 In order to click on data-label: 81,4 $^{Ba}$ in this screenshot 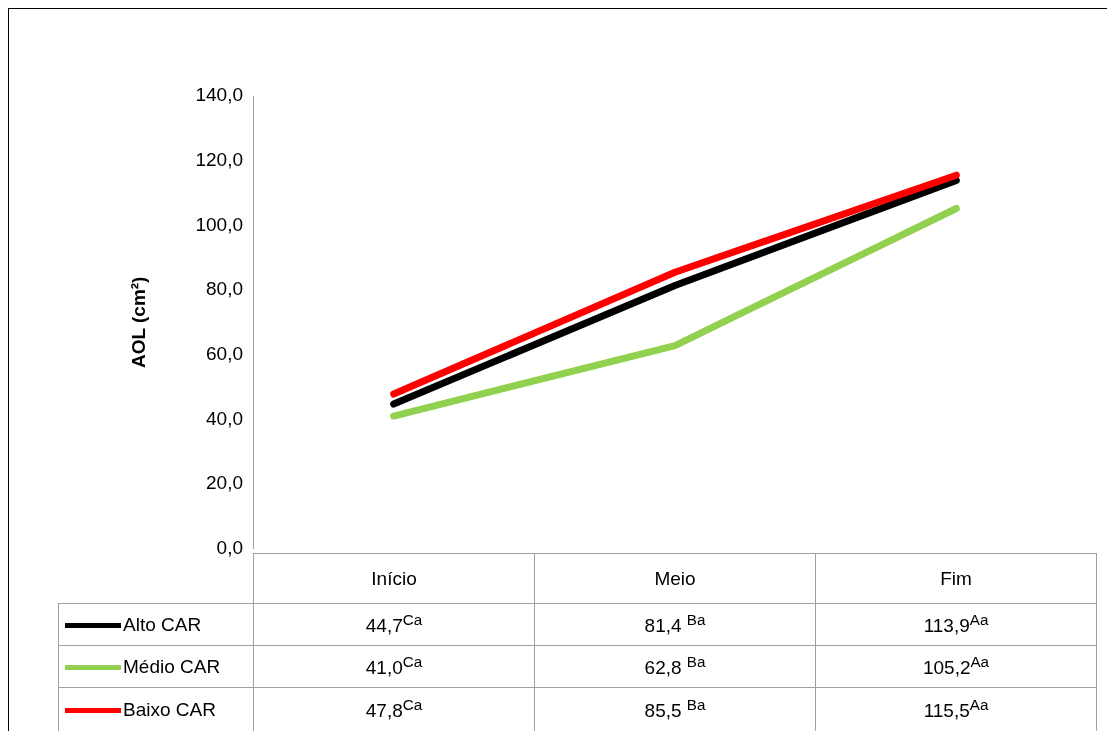, I will do `click(675, 624)`.